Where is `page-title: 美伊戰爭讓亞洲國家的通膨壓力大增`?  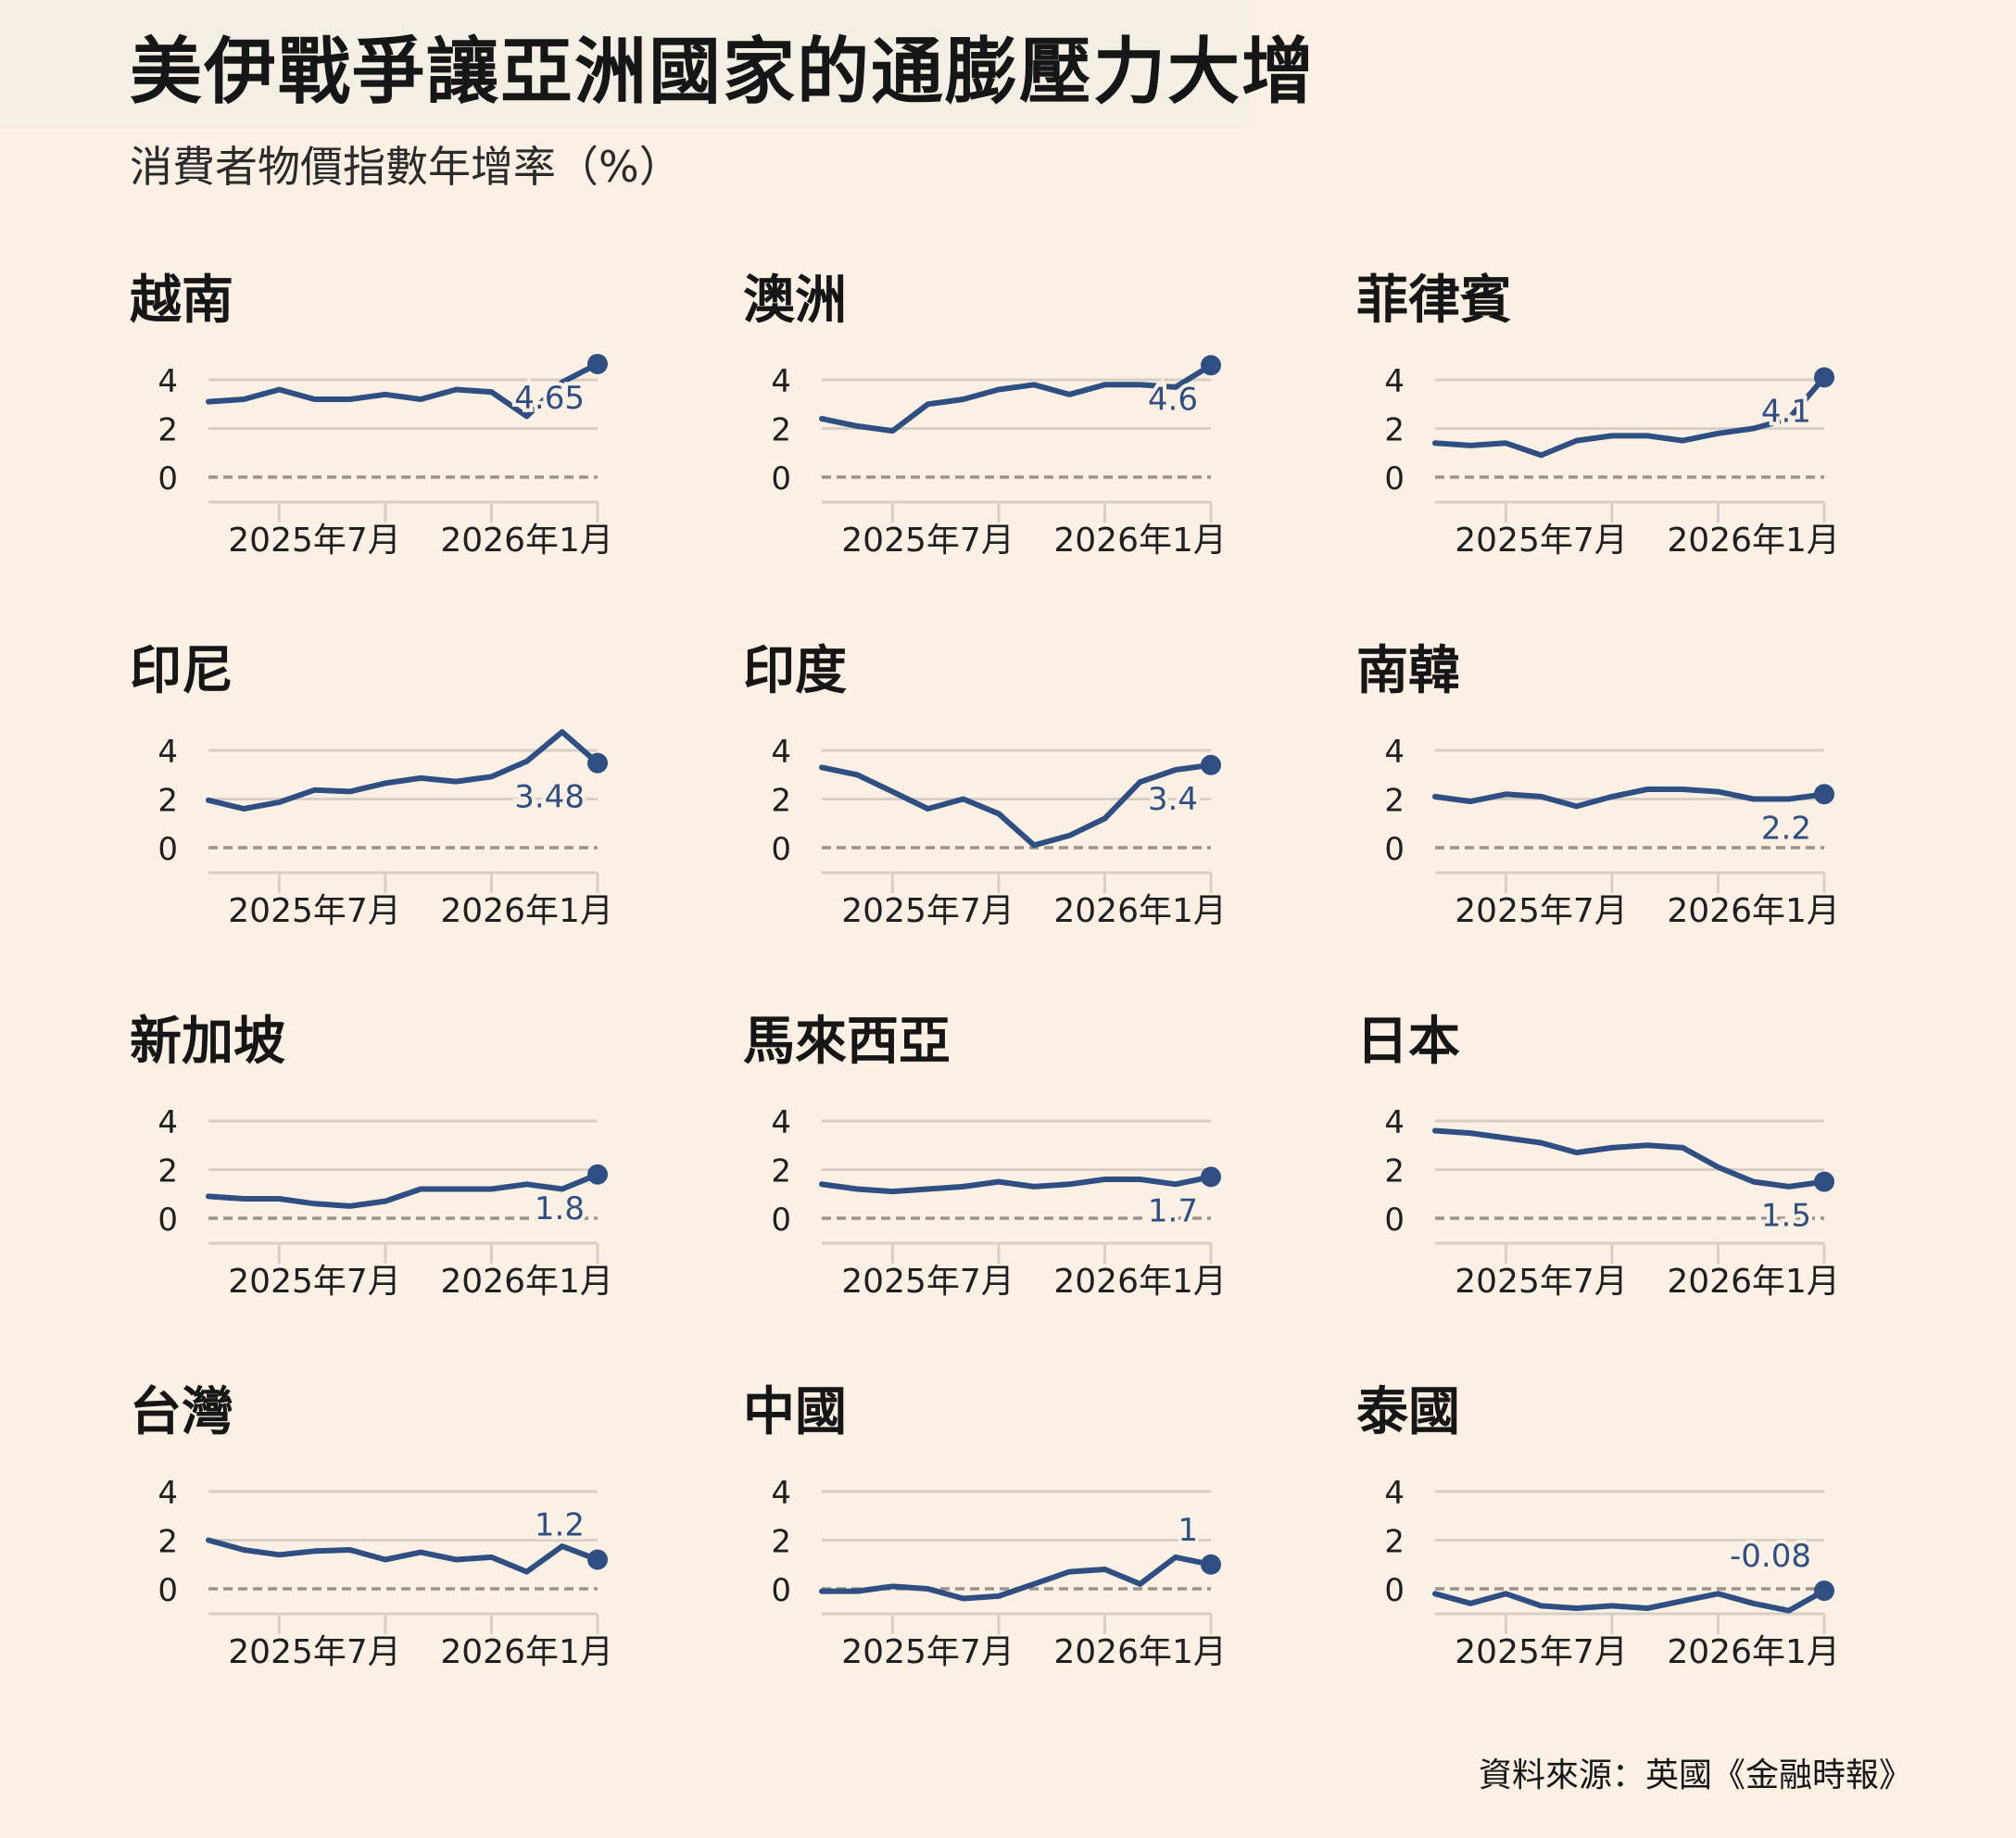 page-title: 美伊戰爭讓亞洲國家的通膨壓力大增 is located at coordinates (723, 72).